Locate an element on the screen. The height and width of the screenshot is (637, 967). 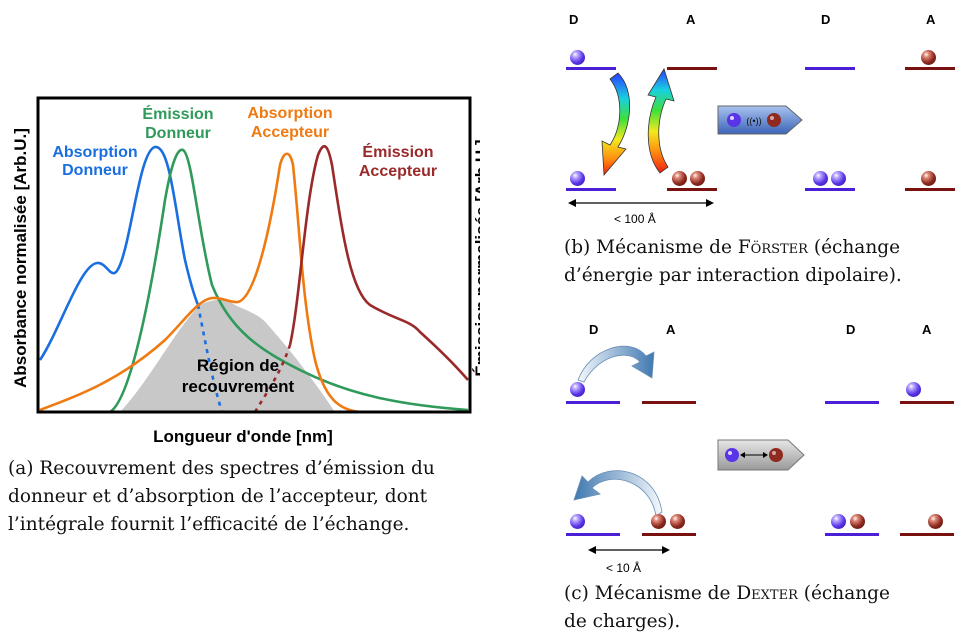
label-absorption-donor-1: Absorption is located at coordinates (94, 152).